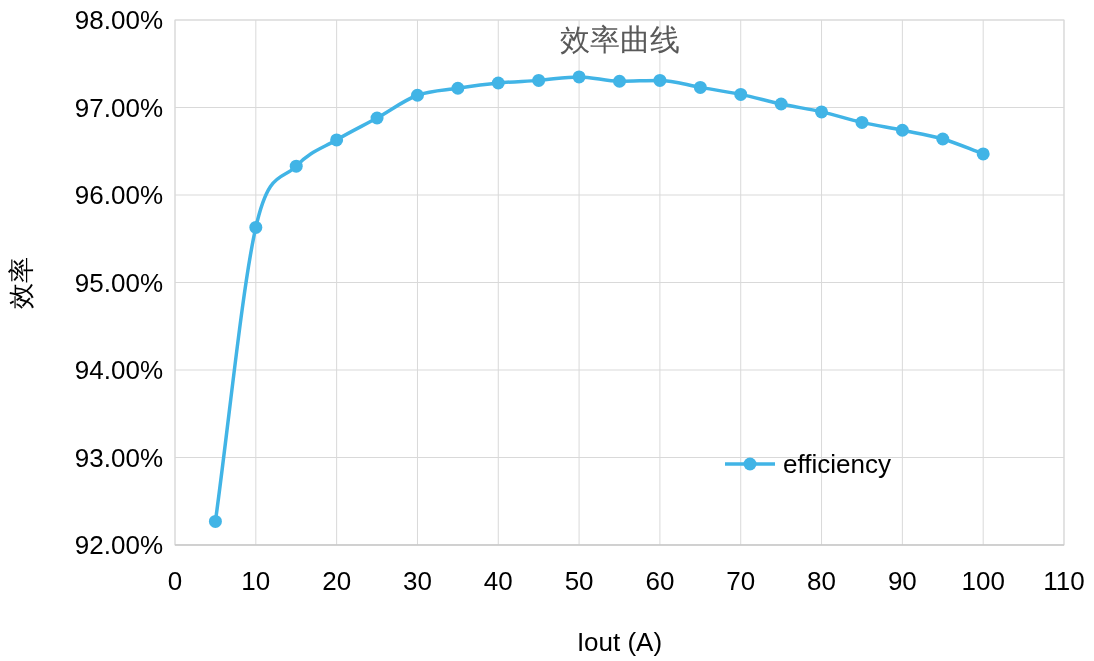  What do you see at coordinates (21, 282) in the screenshot?
I see `y-axis-title: 效率` at bounding box center [21, 282].